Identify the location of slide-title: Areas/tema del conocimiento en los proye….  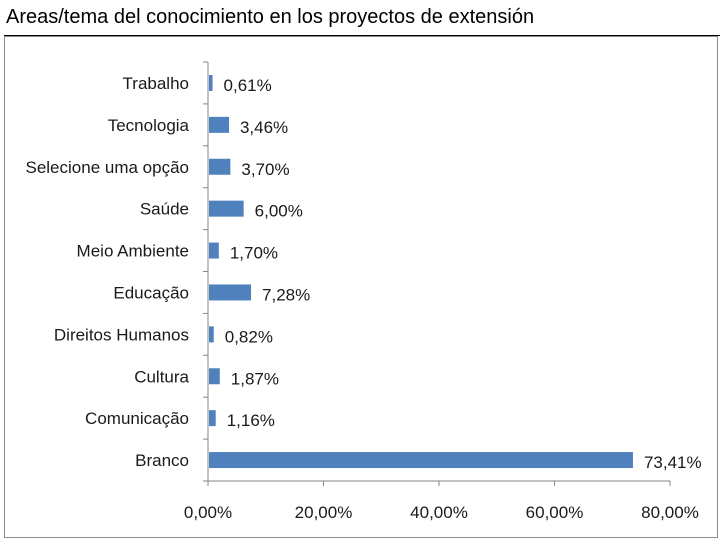
(270, 17).